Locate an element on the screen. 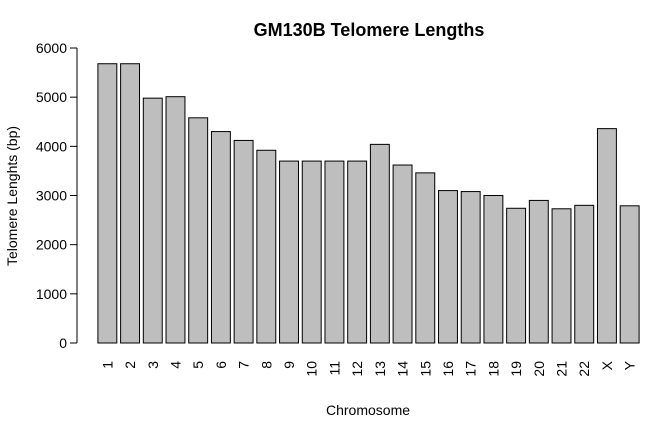 This screenshot has height=422, width=662. y-tick-label: 5000 is located at coordinates (51, 97).